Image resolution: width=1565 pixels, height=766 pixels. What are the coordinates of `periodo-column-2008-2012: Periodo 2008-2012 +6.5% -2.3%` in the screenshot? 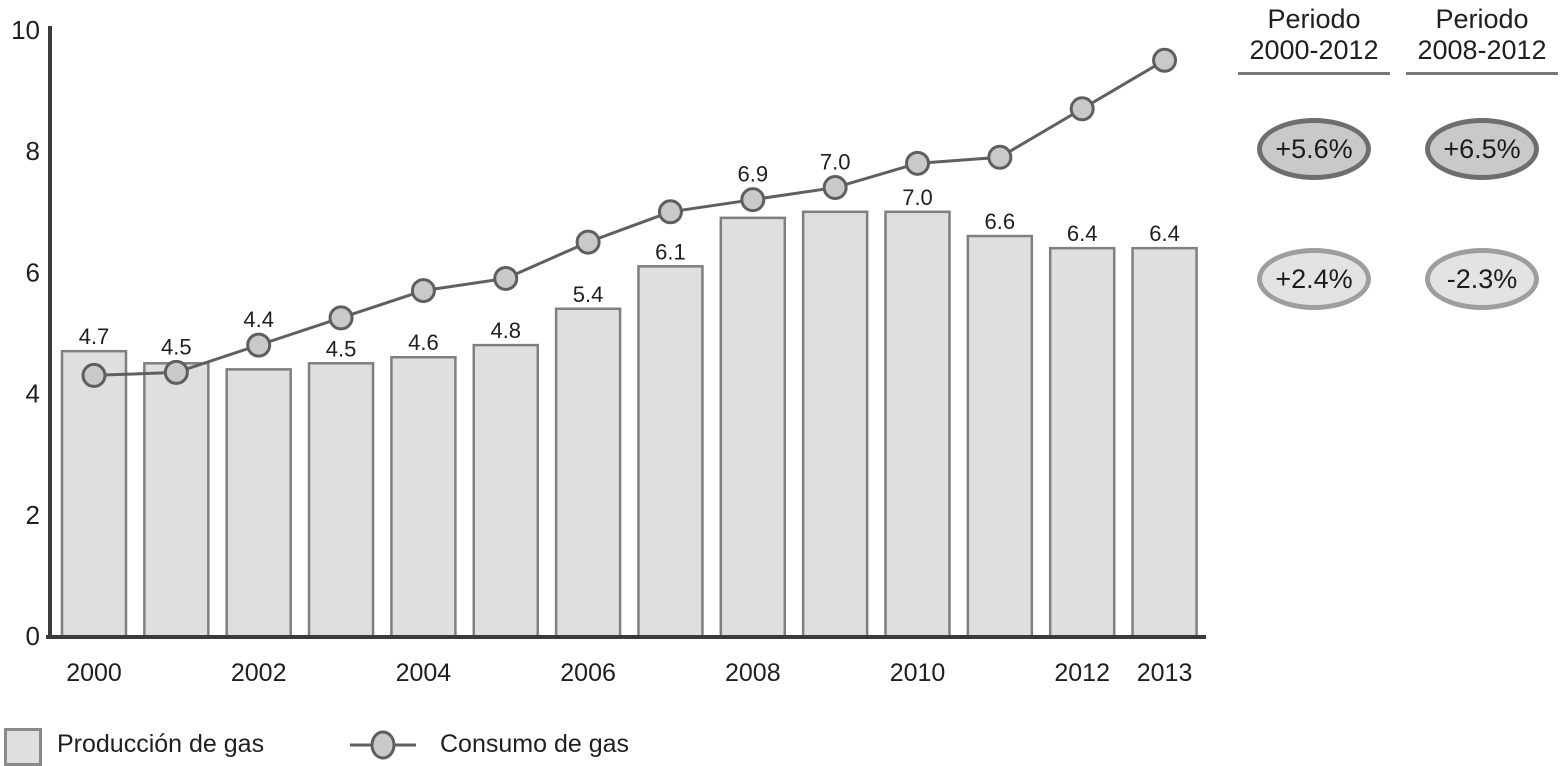 It's located at (1482, 155).